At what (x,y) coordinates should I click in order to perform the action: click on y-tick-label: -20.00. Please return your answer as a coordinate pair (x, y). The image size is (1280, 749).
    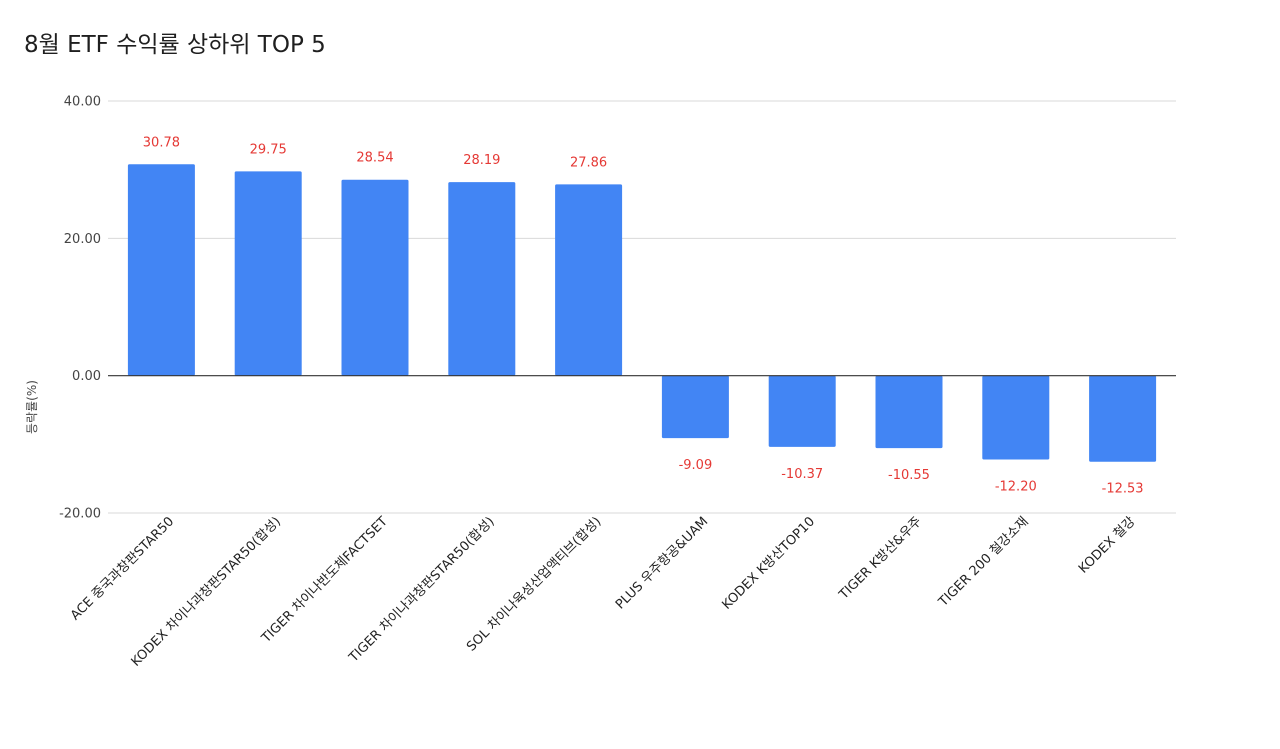
    Looking at the image, I should click on (80, 514).